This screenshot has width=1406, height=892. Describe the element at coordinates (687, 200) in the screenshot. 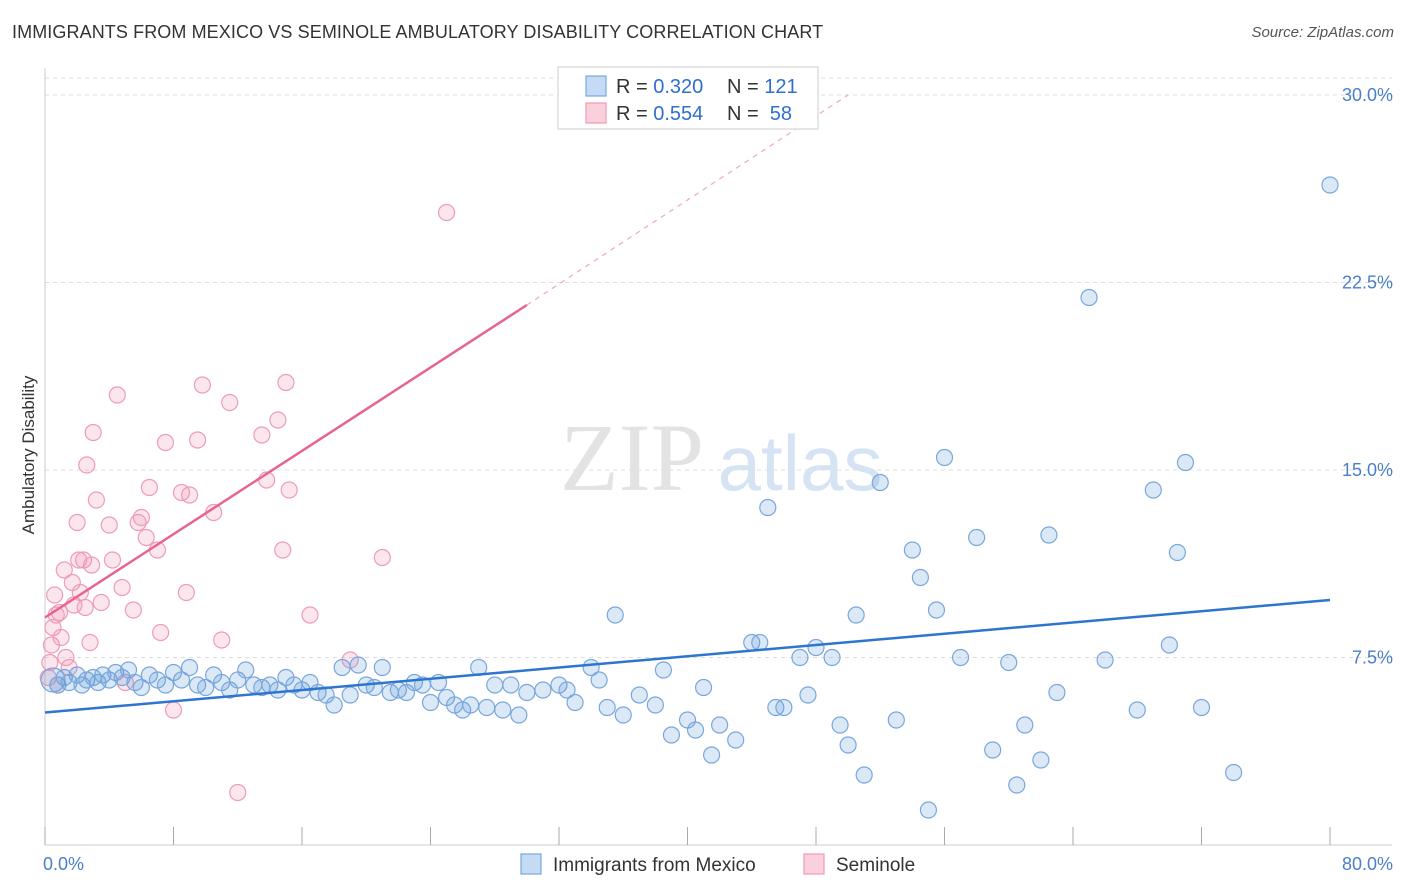

I see `seminole-trend-extension` at that location.